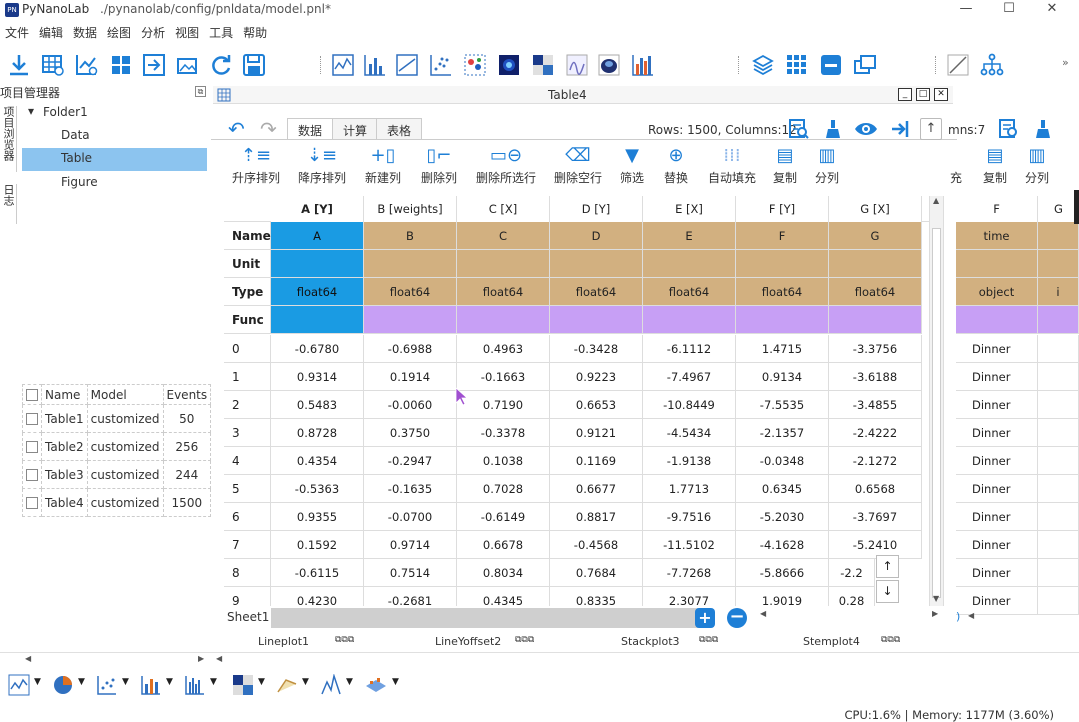  I want to click on row-index: 3, so click(247, 433).